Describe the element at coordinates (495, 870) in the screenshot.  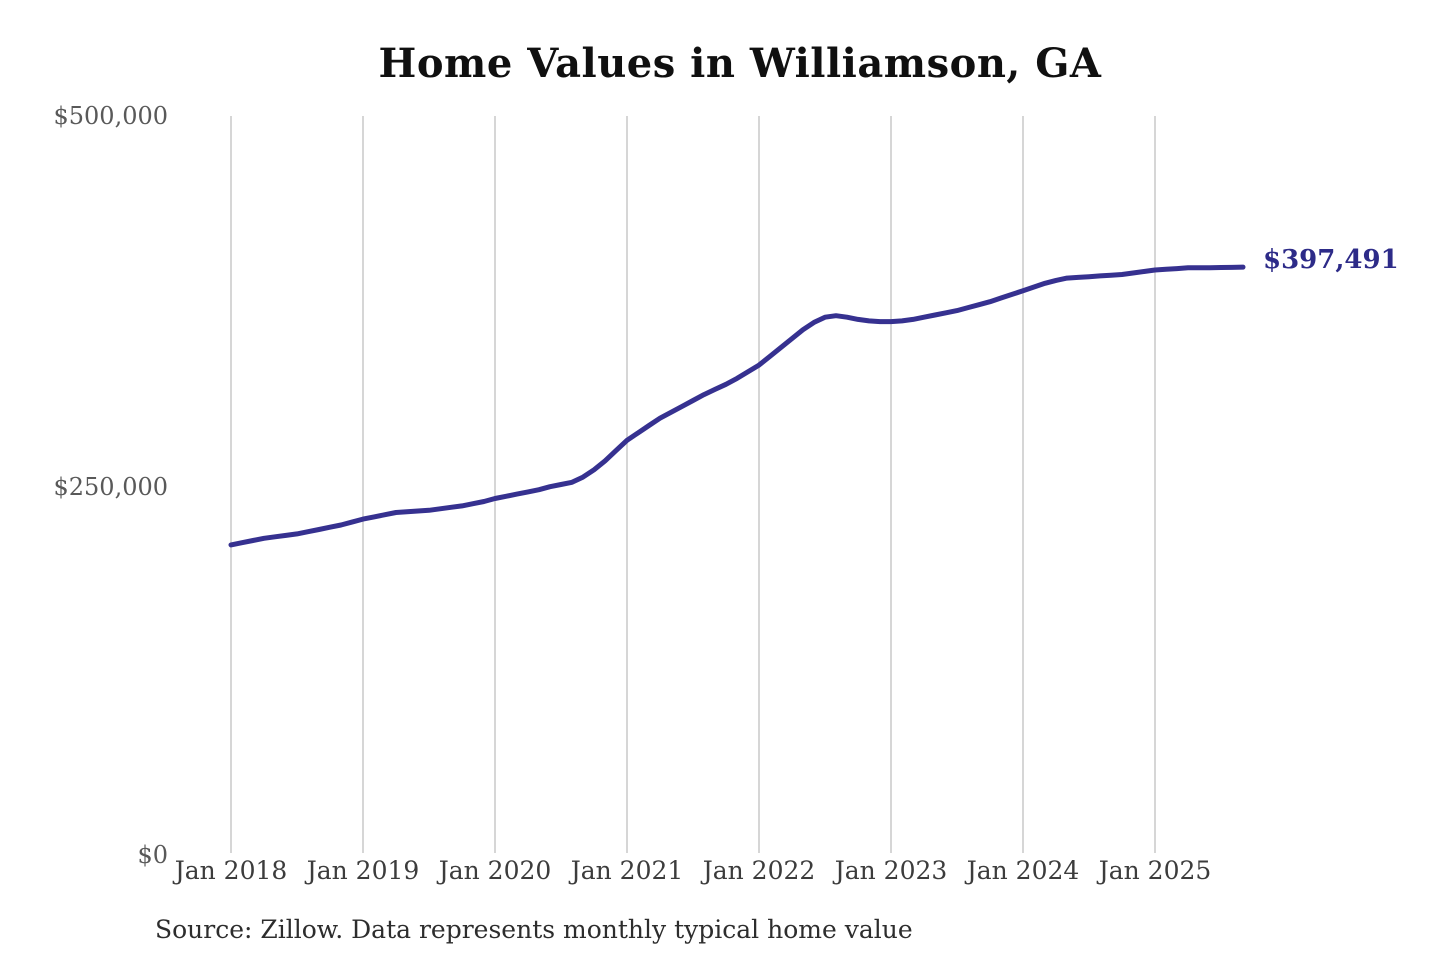
I see `x-axis-tick-jan-2020: Jan 2020` at that location.